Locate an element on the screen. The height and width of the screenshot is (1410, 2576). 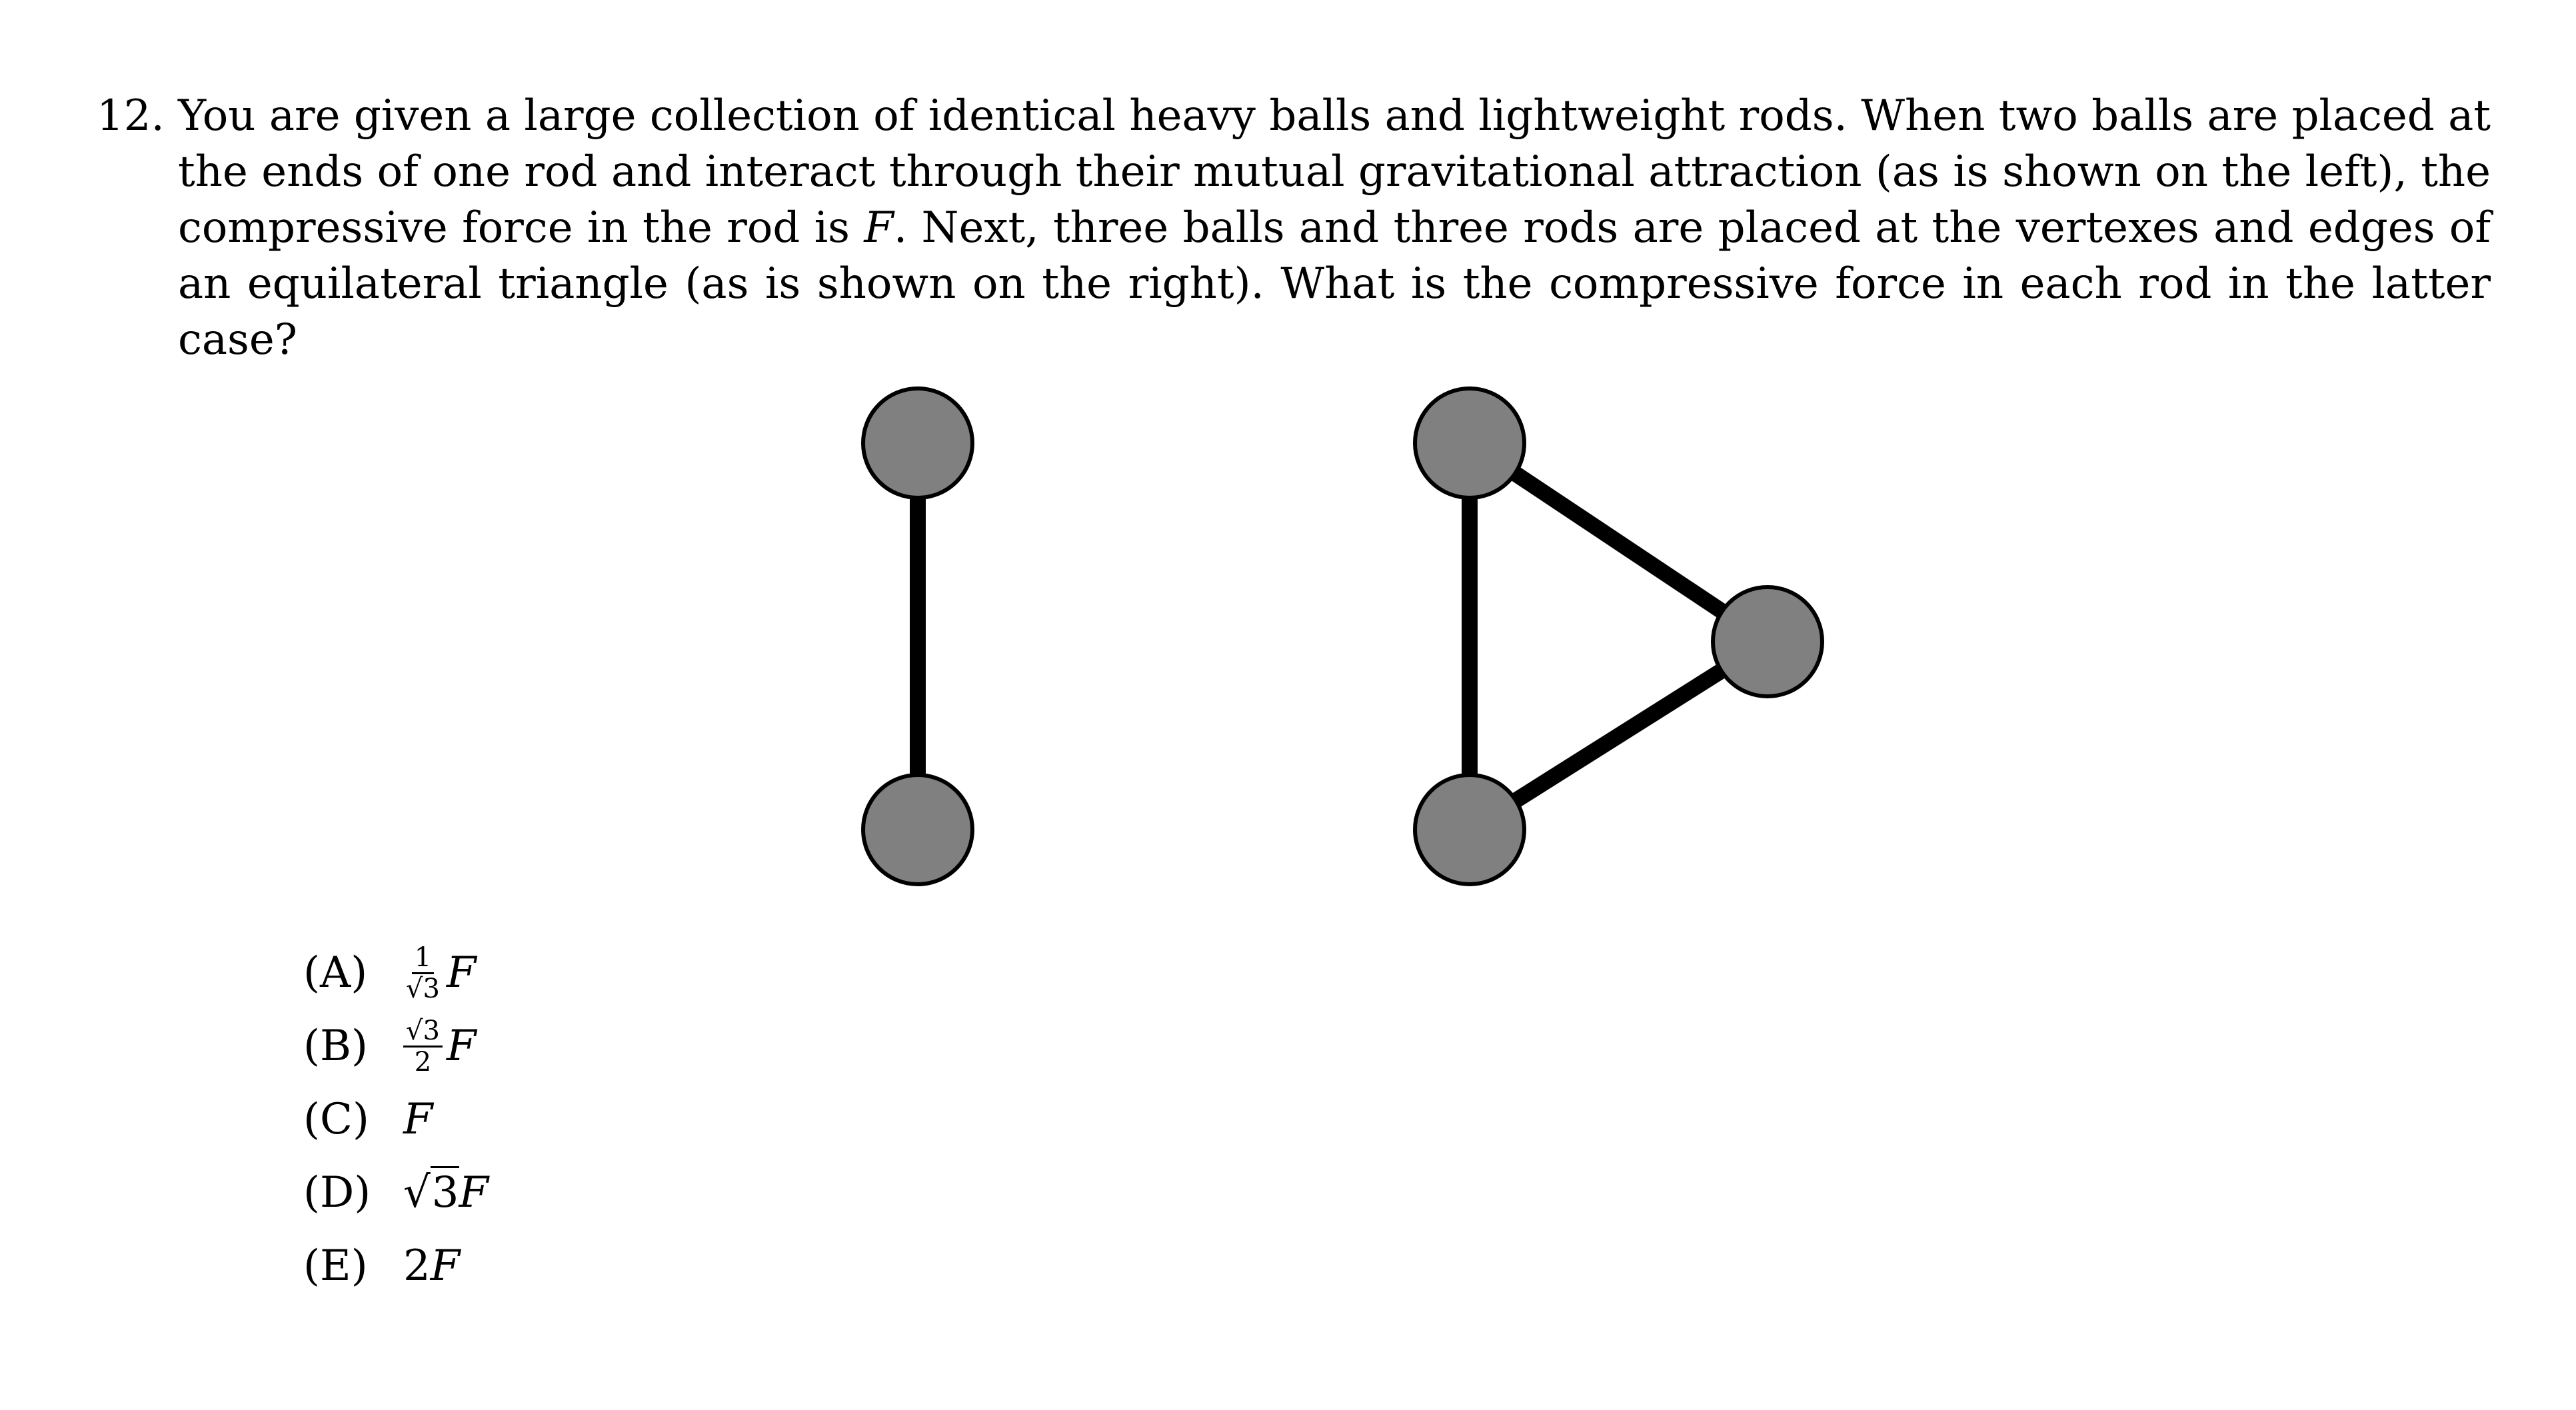
choice-d-sqrt: √3 is located at coordinates (431, 1191).